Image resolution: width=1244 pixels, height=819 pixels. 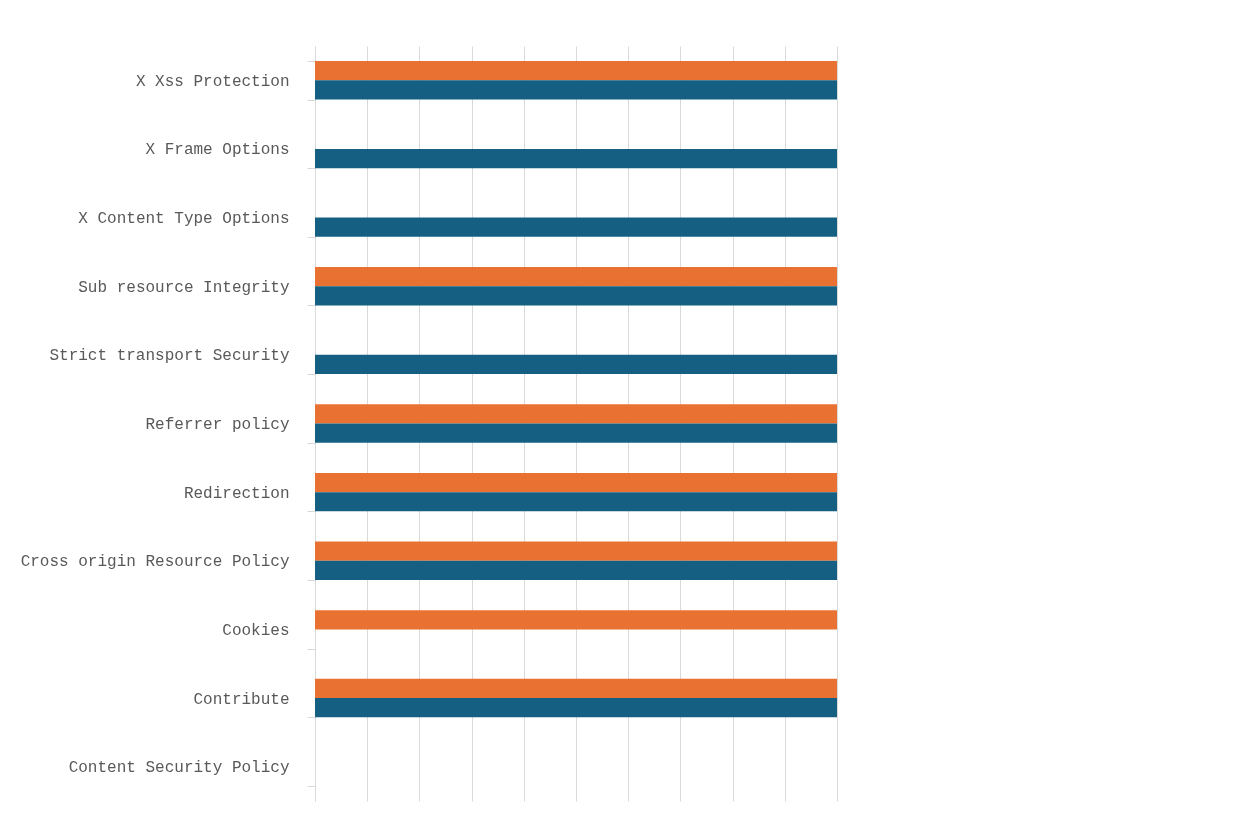 What do you see at coordinates (155, 562) in the screenshot?
I see `y-tick-label: Cross origin Resource Policy` at bounding box center [155, 562].